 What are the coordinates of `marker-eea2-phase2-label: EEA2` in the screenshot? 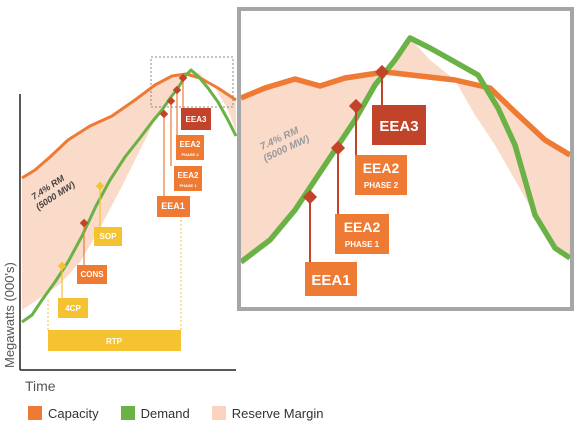 It's located at (190, 144).